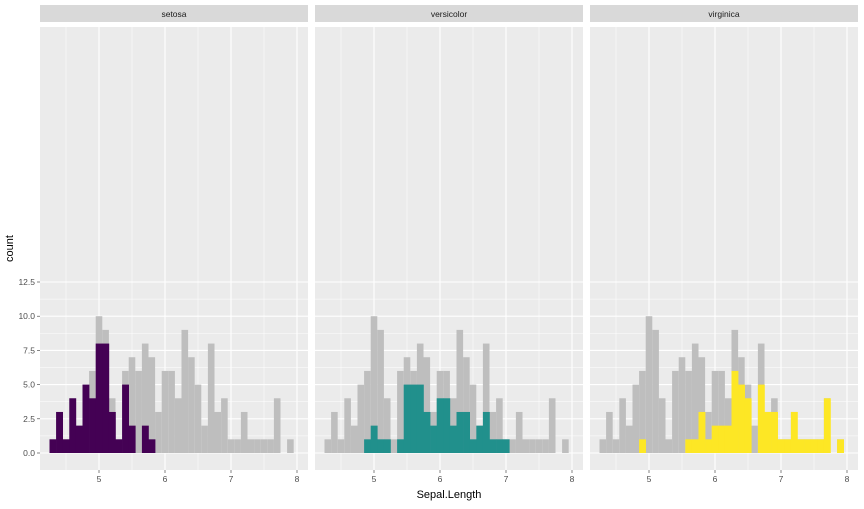  I want to click on facet-strip-label: setosa, so click(173, 14).